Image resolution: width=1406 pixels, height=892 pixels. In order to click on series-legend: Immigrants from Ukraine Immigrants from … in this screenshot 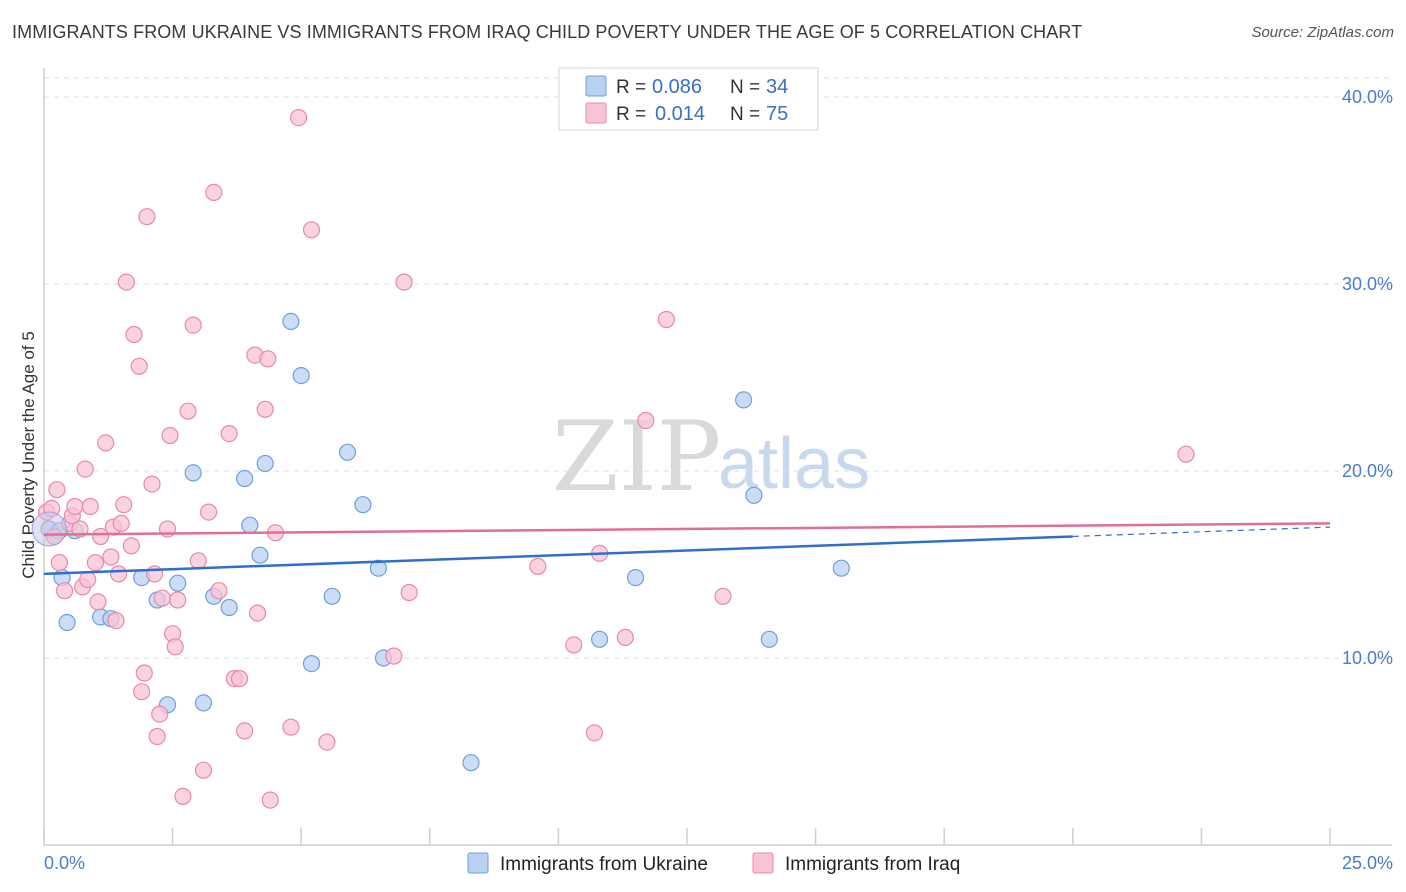, I will do `click(713, 863)`.